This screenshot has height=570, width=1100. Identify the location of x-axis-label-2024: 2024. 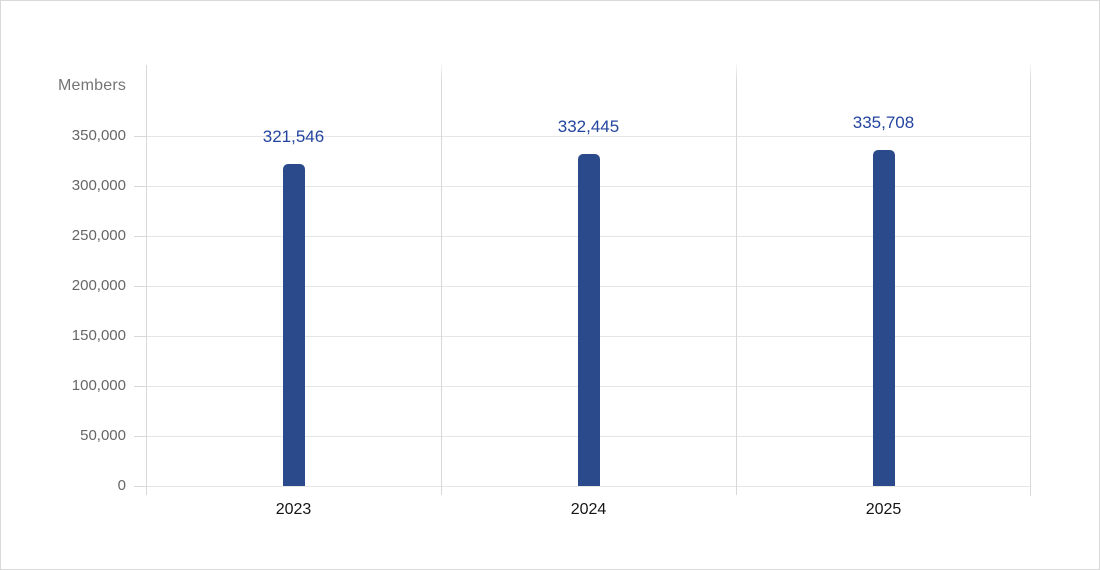
(588, 509).